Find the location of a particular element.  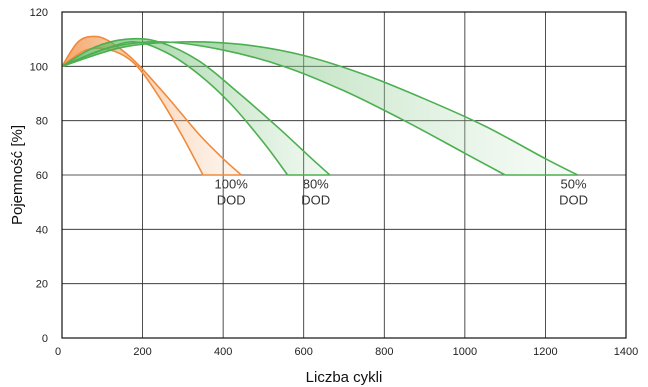

x-tick-label-1: 200 is located at coordinates (142, 352).